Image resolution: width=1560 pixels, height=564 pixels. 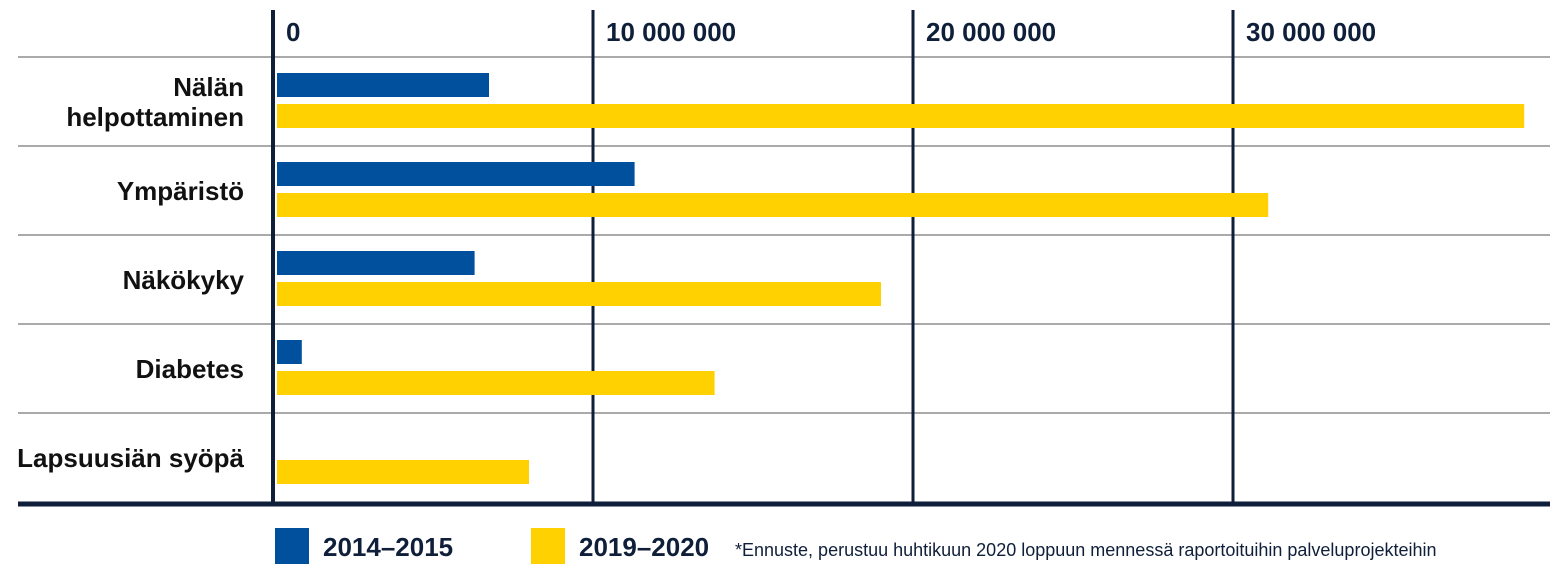 What do you see at coordinates (388, 547) in the screenshot?
I see `legend-label: 2014–2015` at bounding box center [388, 547].